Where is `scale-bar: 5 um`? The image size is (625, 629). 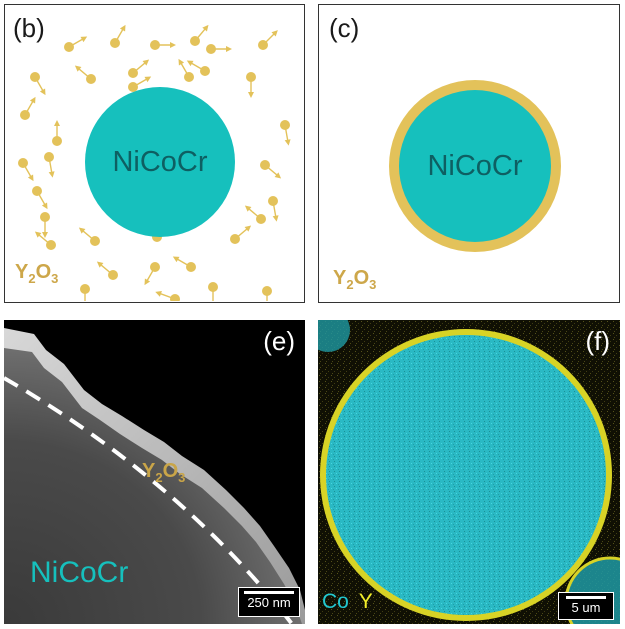 scale-bar: 5 um is located at coordinates (586, 606).